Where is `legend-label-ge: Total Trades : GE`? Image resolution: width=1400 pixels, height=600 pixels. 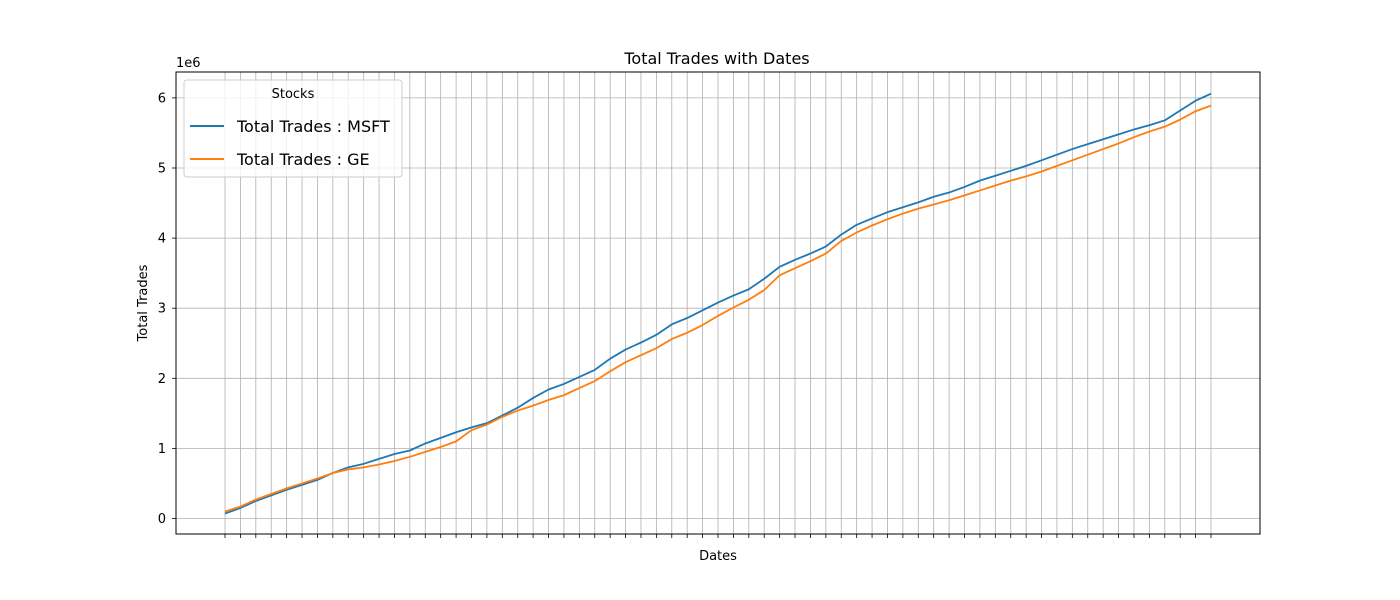
legend-label-ge: Total Trades : GE is located at coordinates (303, 159).